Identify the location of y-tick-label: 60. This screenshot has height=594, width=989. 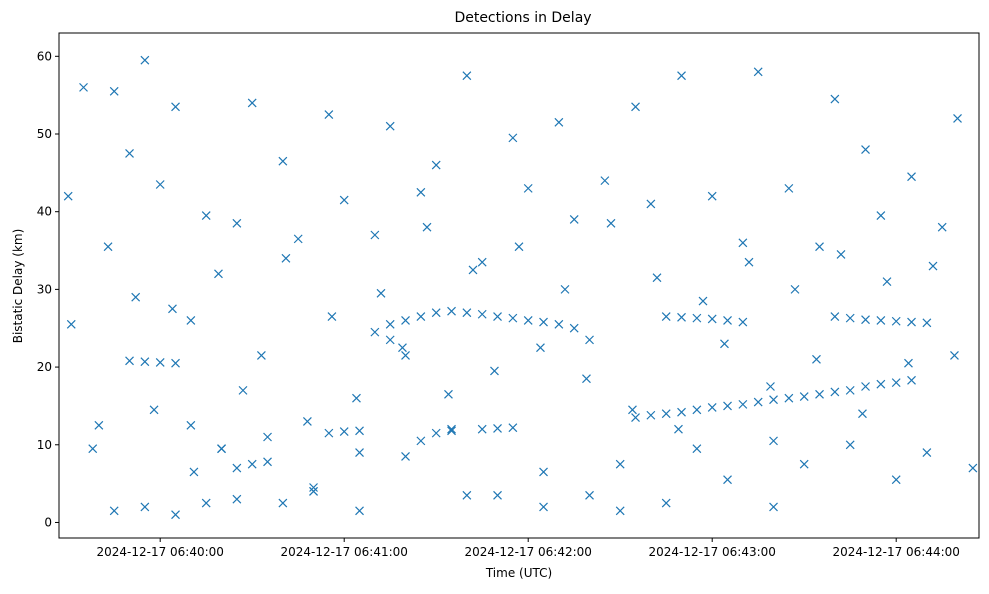
(44, 56).